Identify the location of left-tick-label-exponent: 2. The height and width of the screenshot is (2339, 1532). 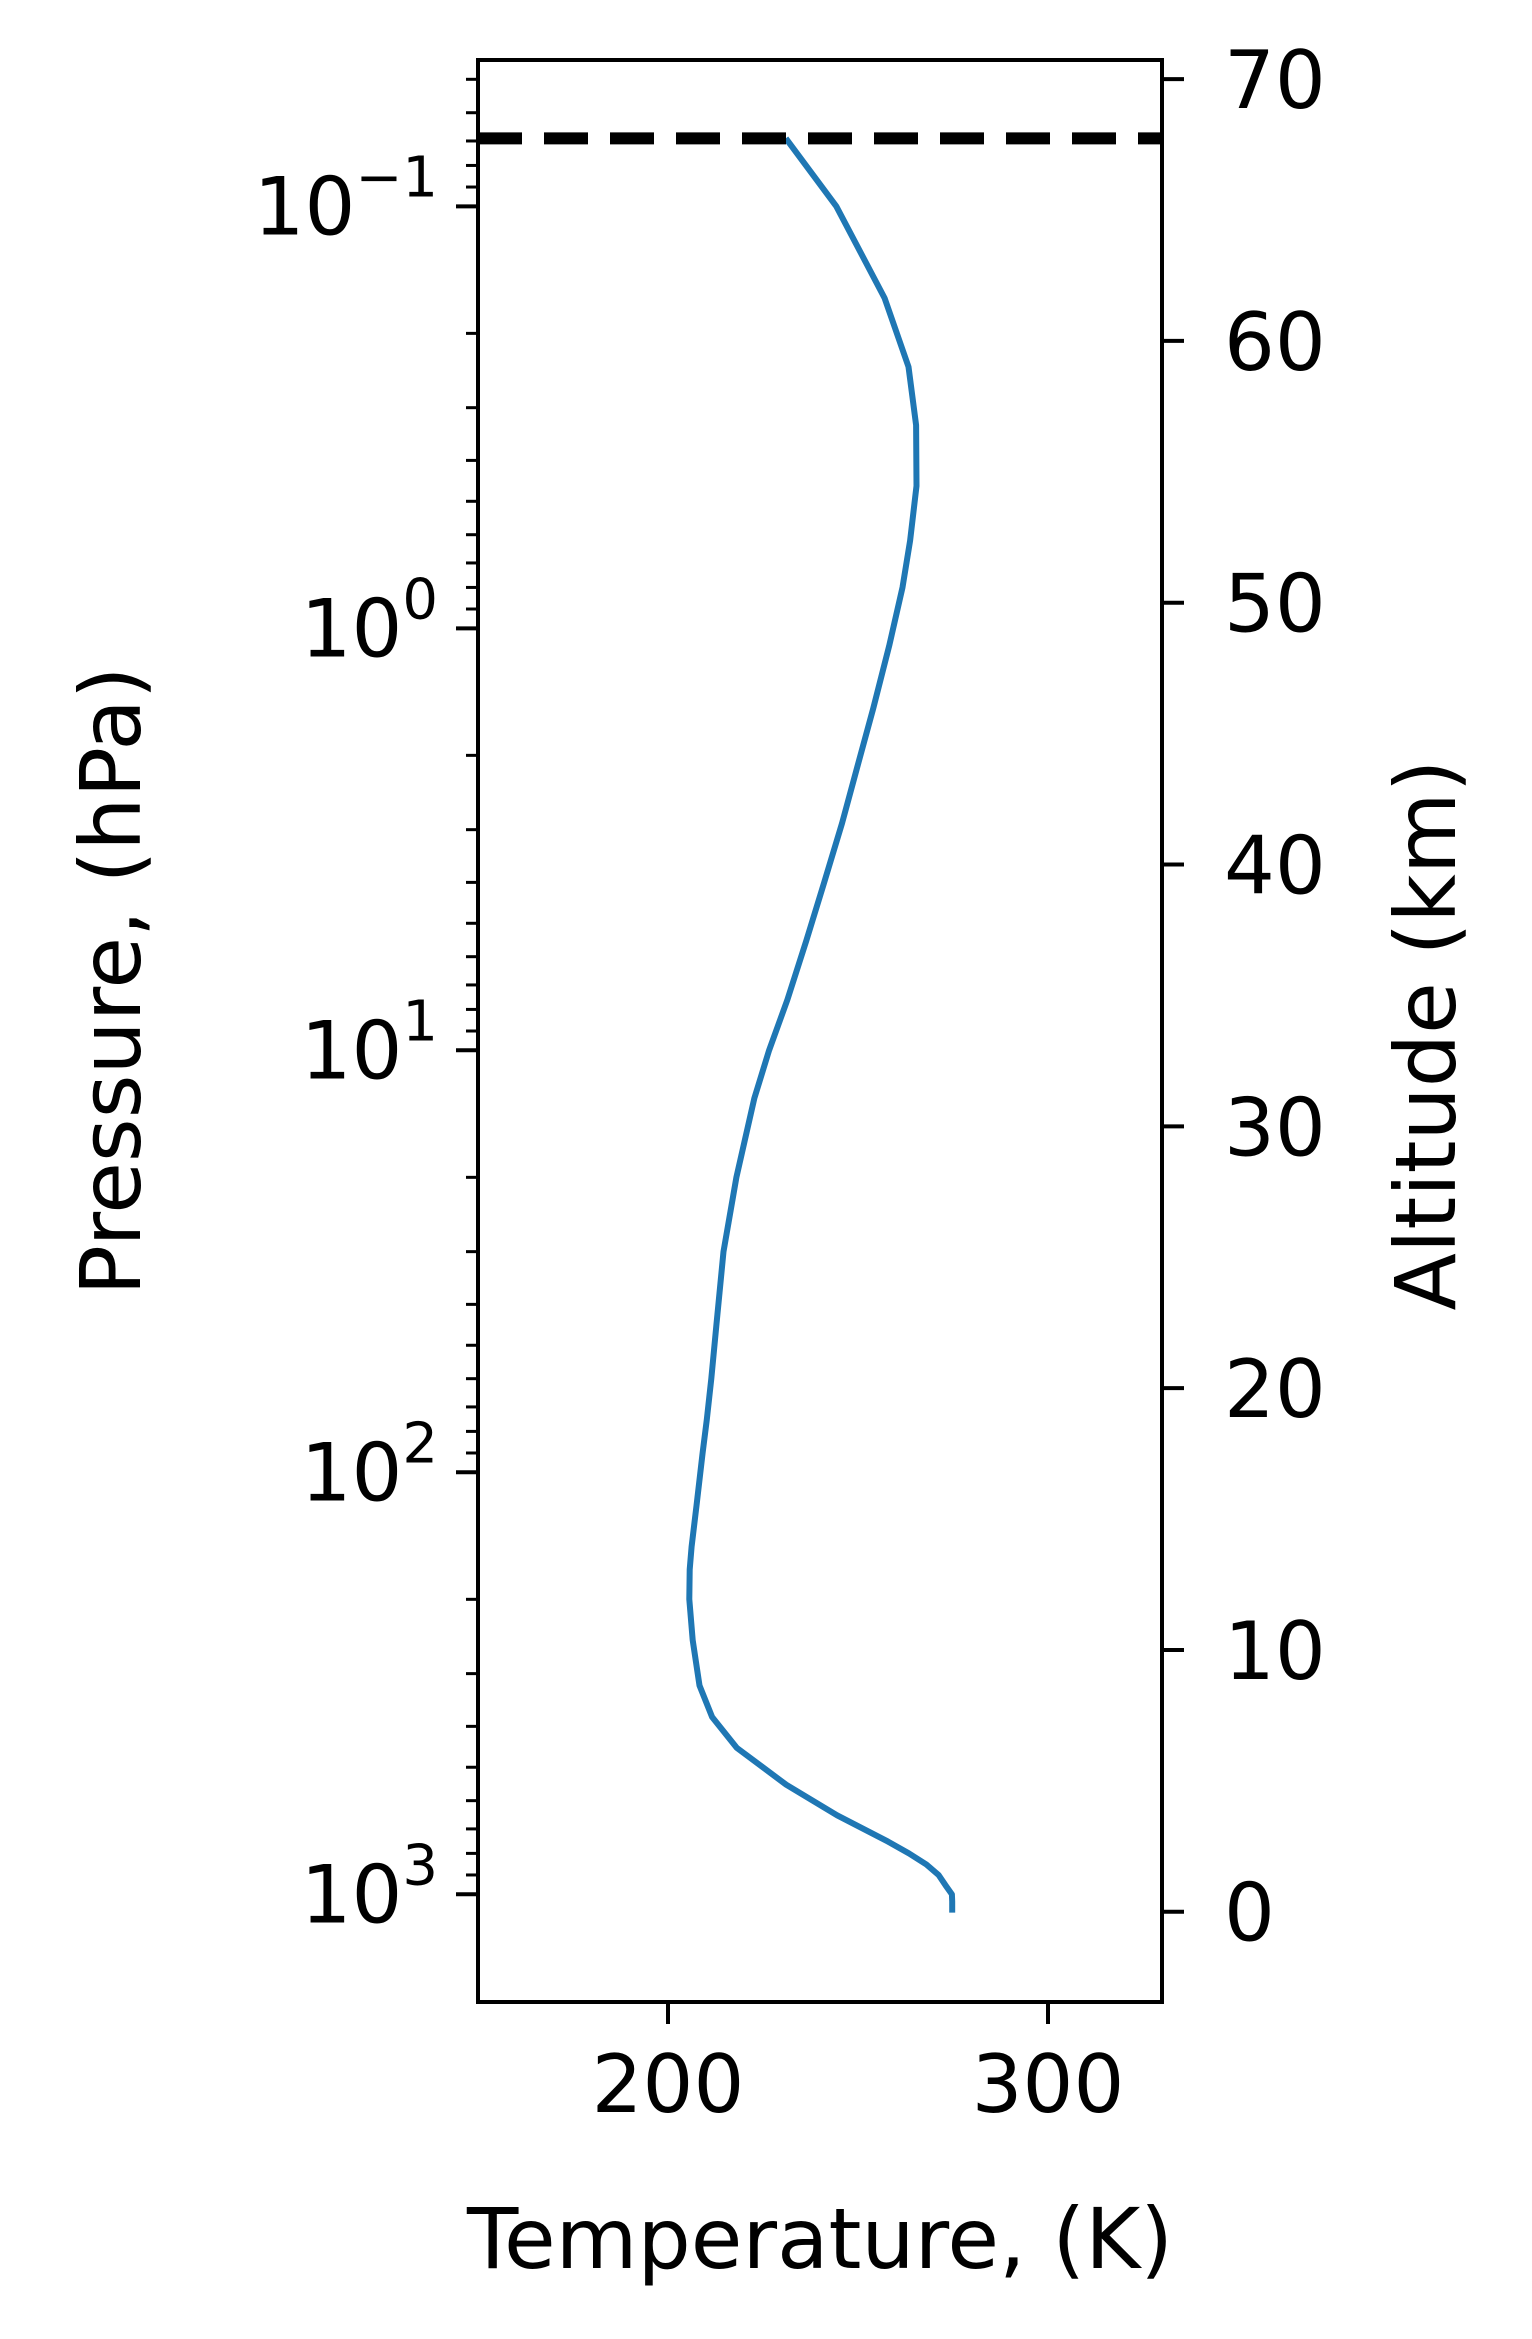
(420, 1443).